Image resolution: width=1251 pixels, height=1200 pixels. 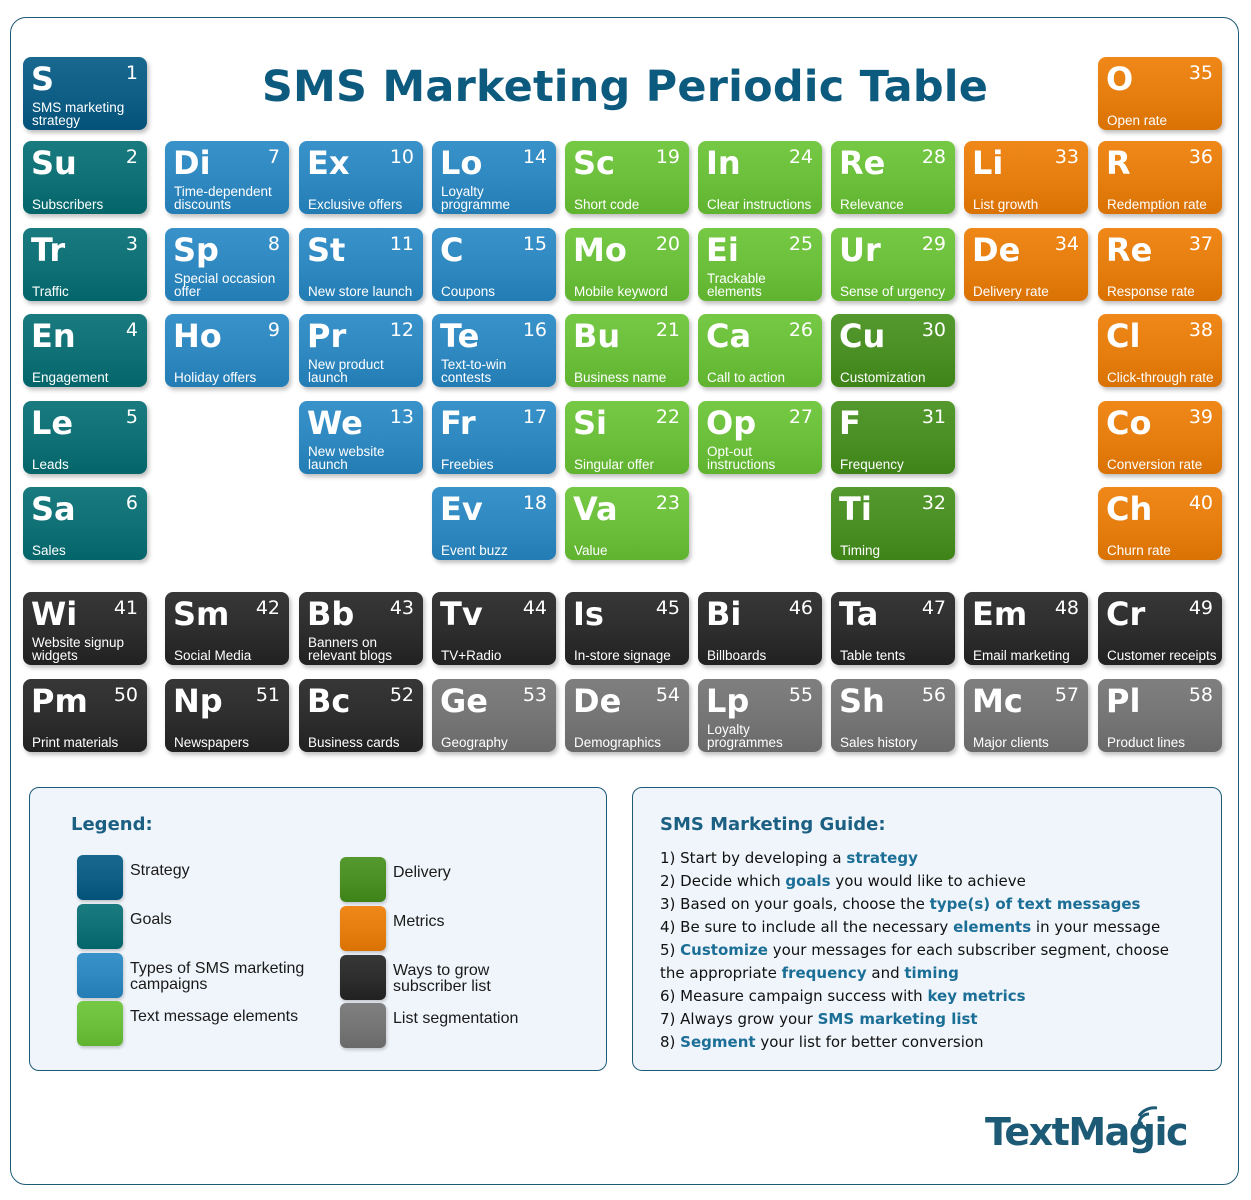 I want to click on element-tile: F 31 Frequency, so click(x=893, y=437).